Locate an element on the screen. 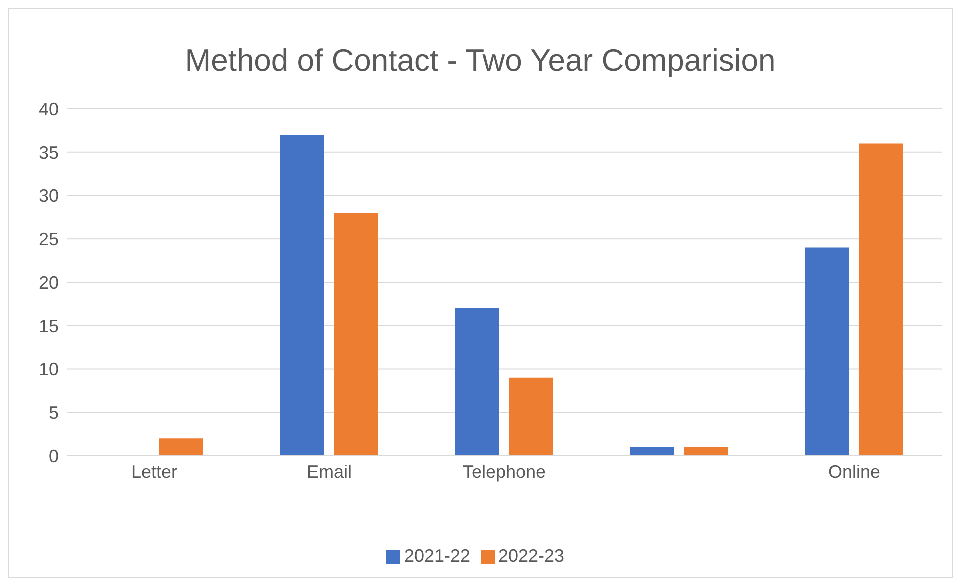 The height and width of the screenshot is (581, 955). chart-title: Method of Contact - Two Year Comparision is located at coordinates (480, 61).